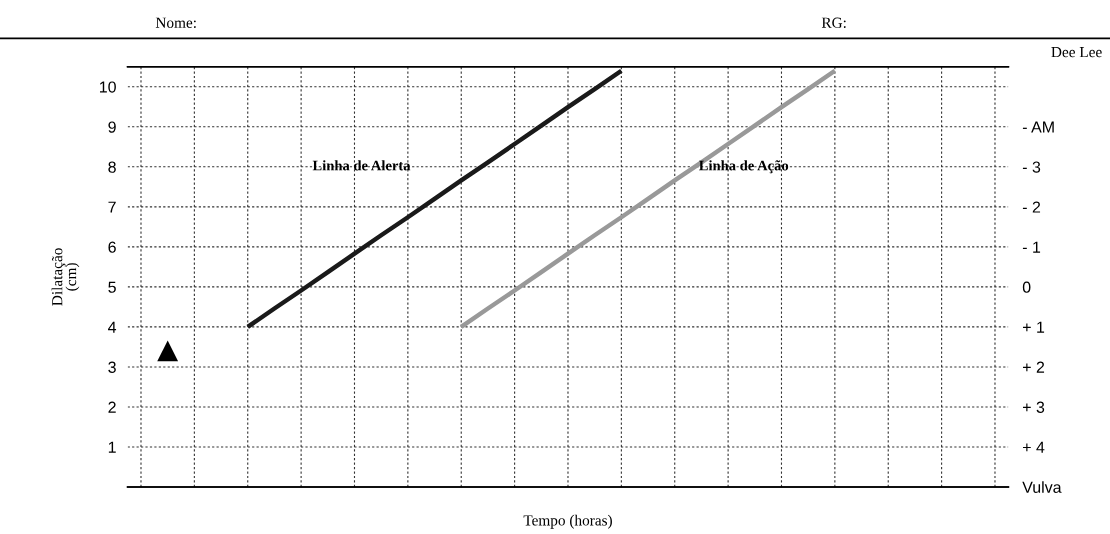  What do you see at coordinates (1038, 127) in the screenshot?
I see `y2-tick-label: - AM` at bounding box center [1038, 127].